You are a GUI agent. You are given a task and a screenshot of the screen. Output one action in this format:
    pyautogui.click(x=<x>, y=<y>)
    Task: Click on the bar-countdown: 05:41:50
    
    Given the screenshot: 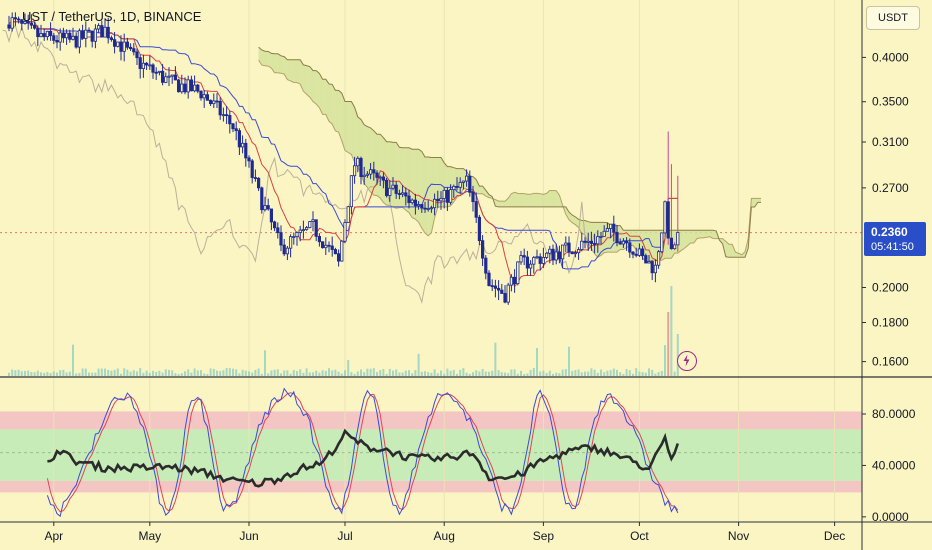 What is the action you would take?
    pyautogui.click(x=892, y=247)
    